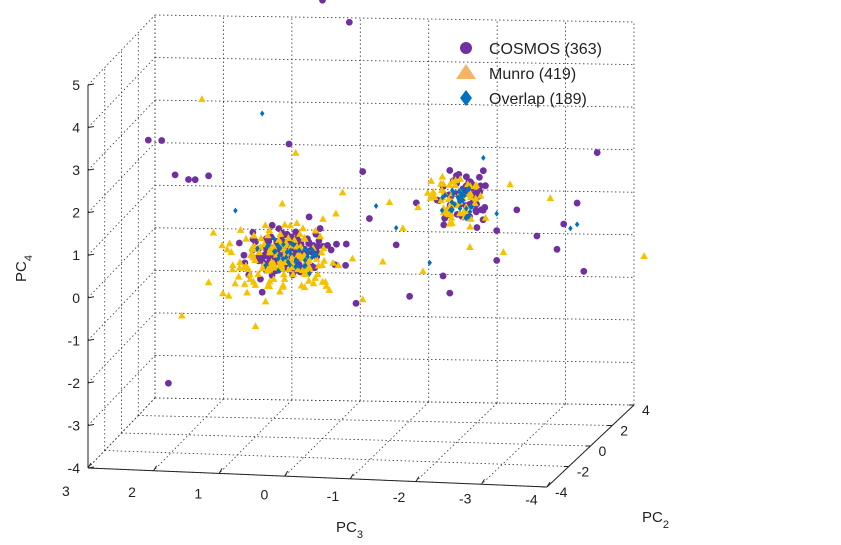 The height and width of the screenshot is (545, 841). What do you see at coordinates (465, 498) in the screenshot?
I see `x-tick-label: -3` at bounding box center [465, 498].